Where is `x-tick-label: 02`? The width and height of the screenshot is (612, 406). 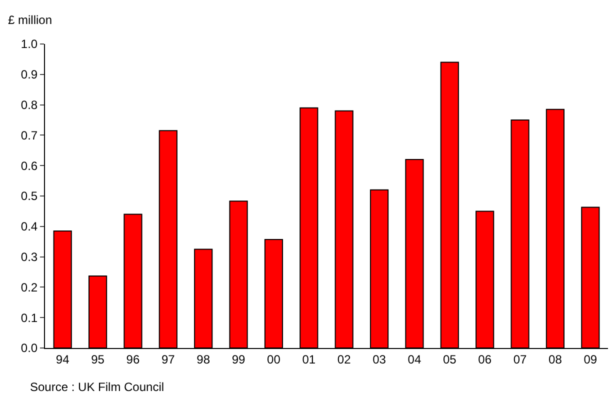 x-tick-label: 02 is located at coordinates (344, 359).